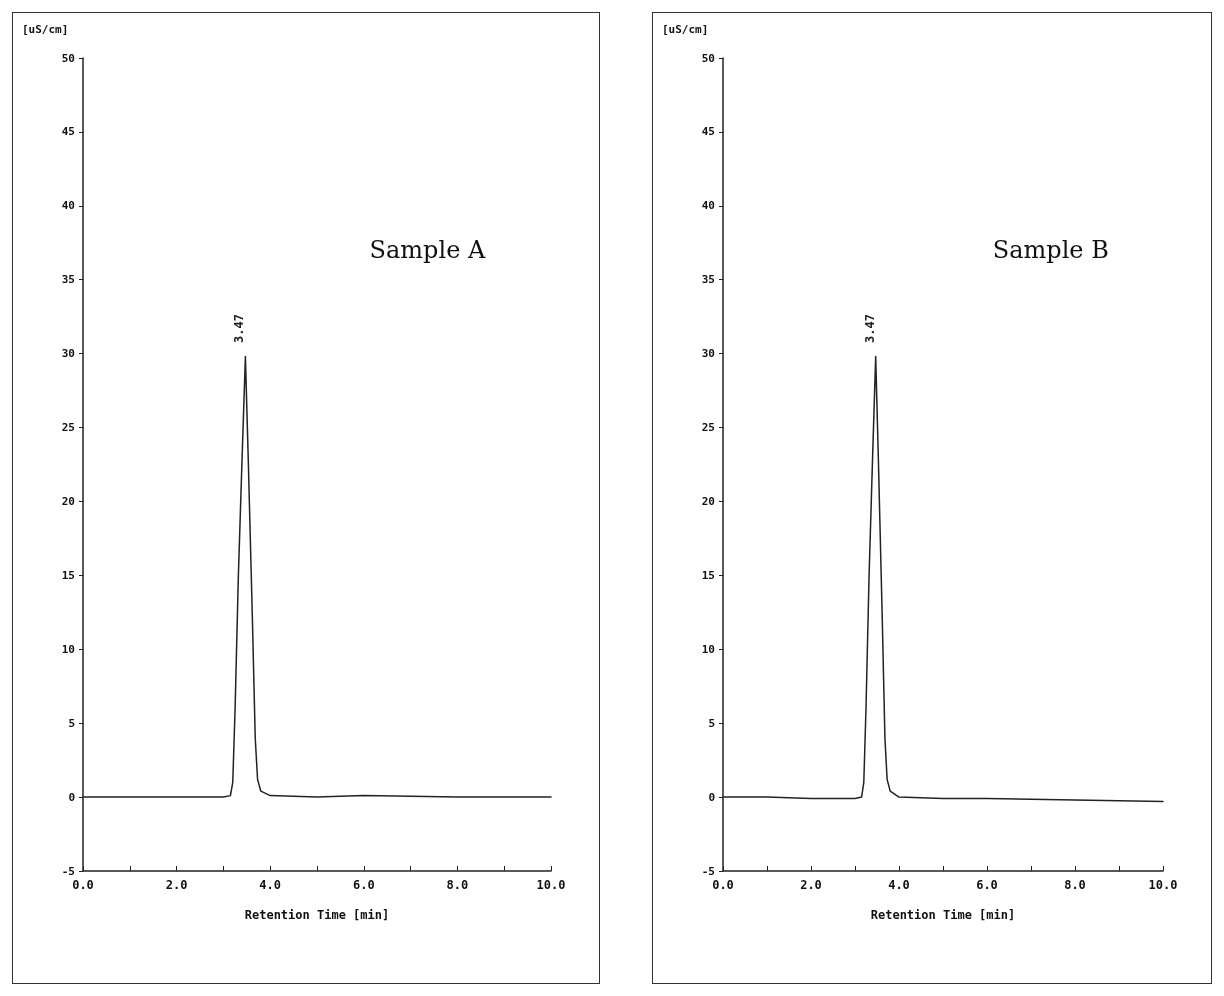 This screenshot has height=996, width=1224. I want to click on text: Sample B, so click(1050, 250).